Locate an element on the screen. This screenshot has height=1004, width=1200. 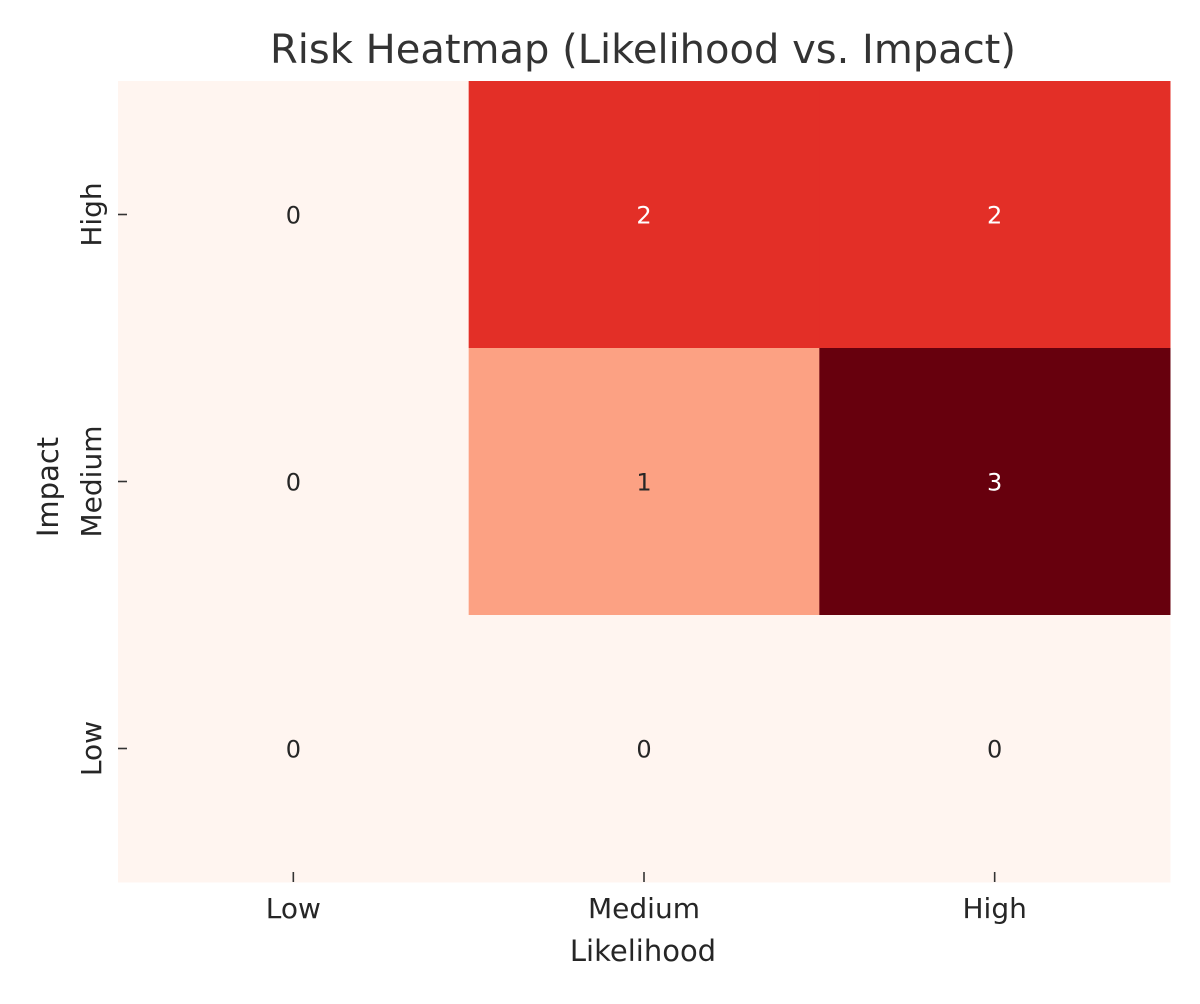
cell-impact-low-likelihood-high-value: 0 is located at coordinates (994, 750).